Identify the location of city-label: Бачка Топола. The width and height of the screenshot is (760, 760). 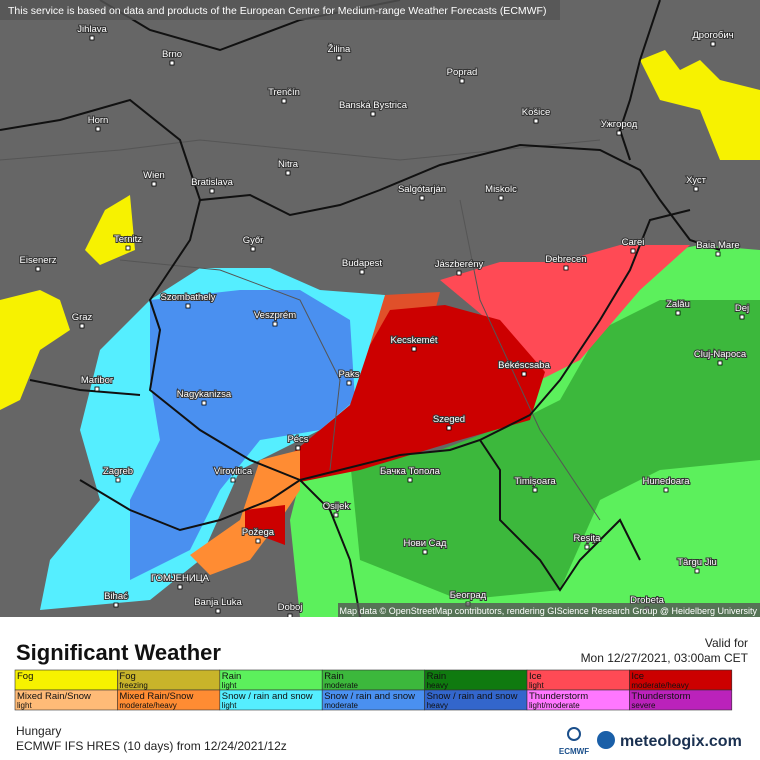
(410, 471).